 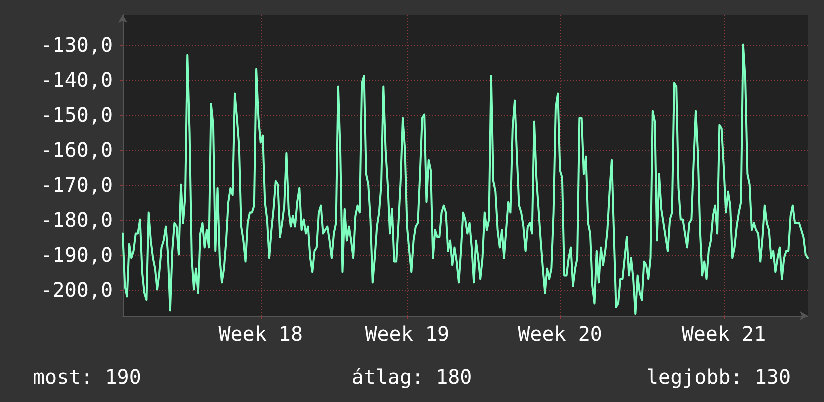 I want to click on x-tick-label: Week 21, so click(x=724, y=334).